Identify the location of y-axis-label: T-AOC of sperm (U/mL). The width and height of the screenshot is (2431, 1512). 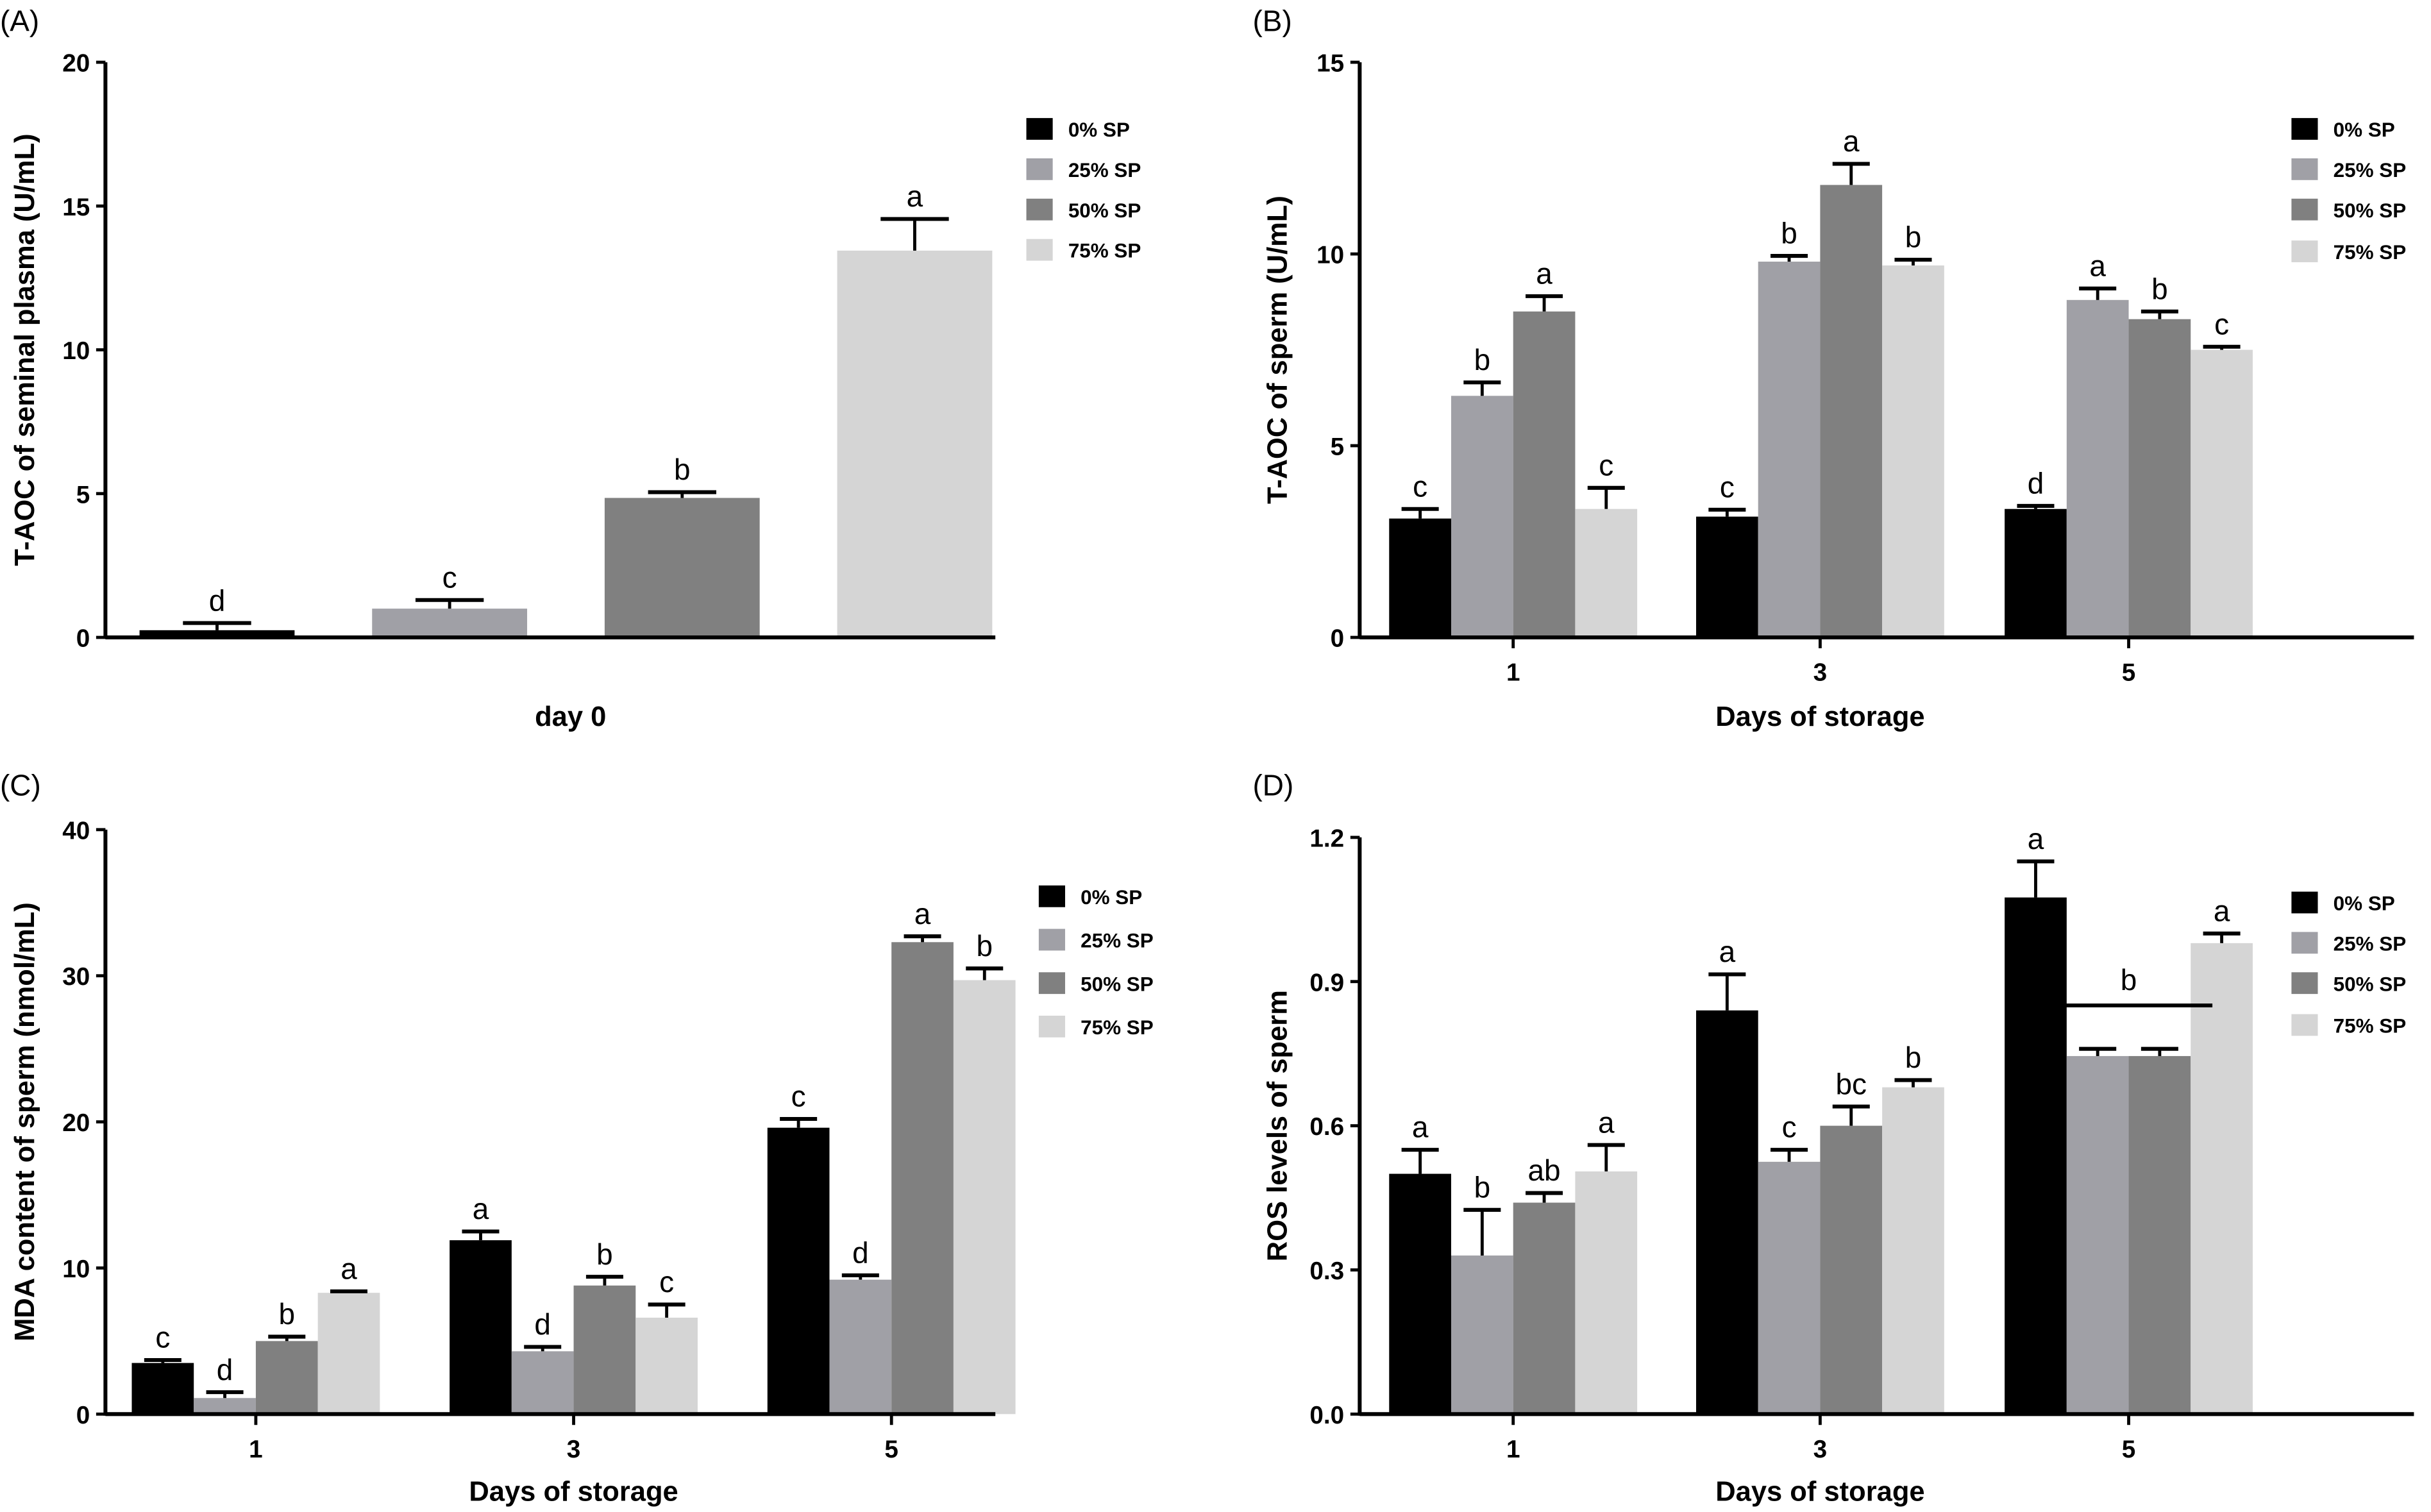
(1278, 350).